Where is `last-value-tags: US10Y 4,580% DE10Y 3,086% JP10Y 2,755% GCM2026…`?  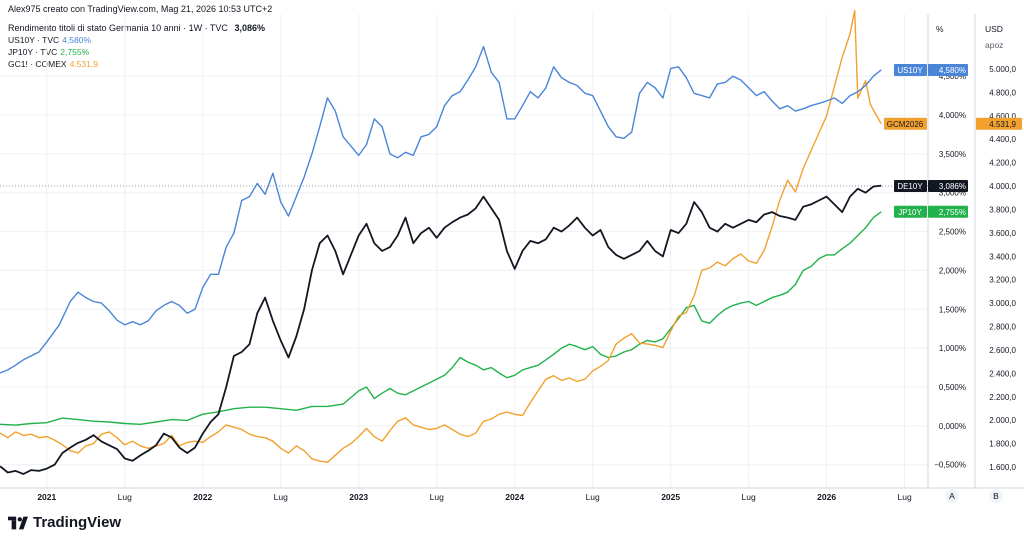
last-value-tags: US10Y 4,580% DE10Y 3,086% JP10Y 2,755% GCM2026… is located at coordinates (953, 140).